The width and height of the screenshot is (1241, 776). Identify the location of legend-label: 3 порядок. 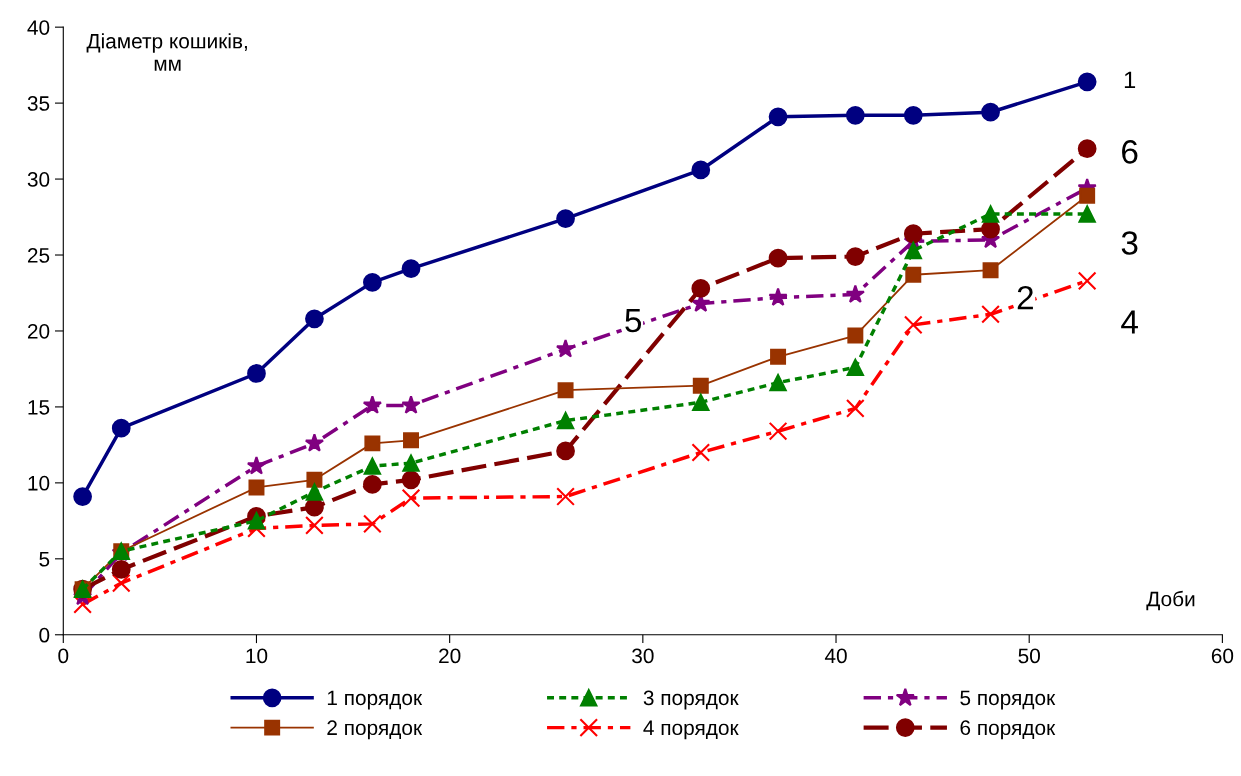
(691, 700).